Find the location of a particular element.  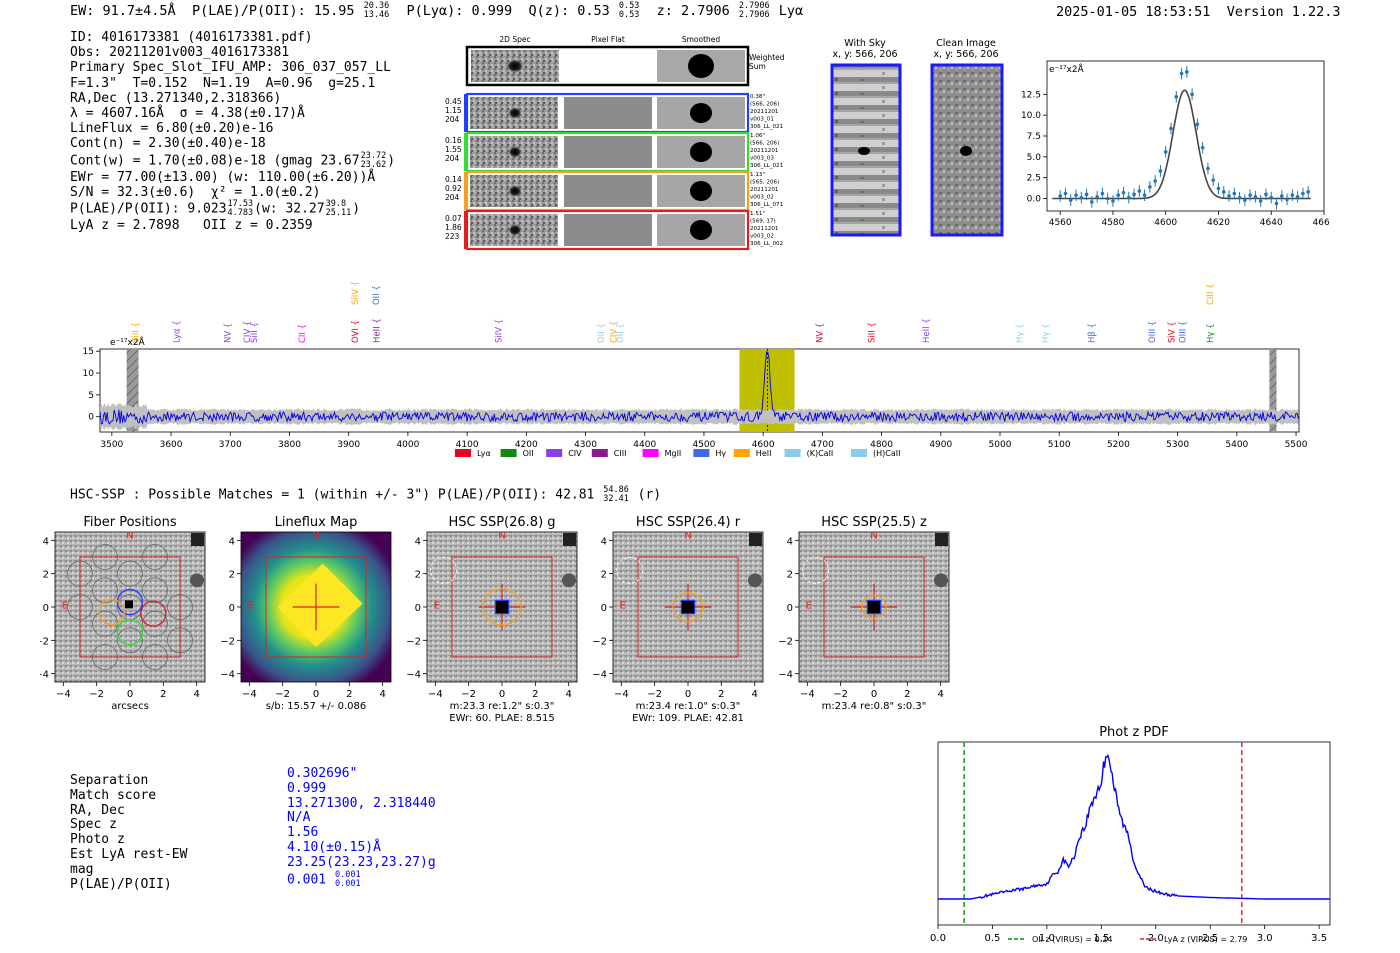

header-qz-range: 0.53 0.53 is located at coordinates (629, 11).